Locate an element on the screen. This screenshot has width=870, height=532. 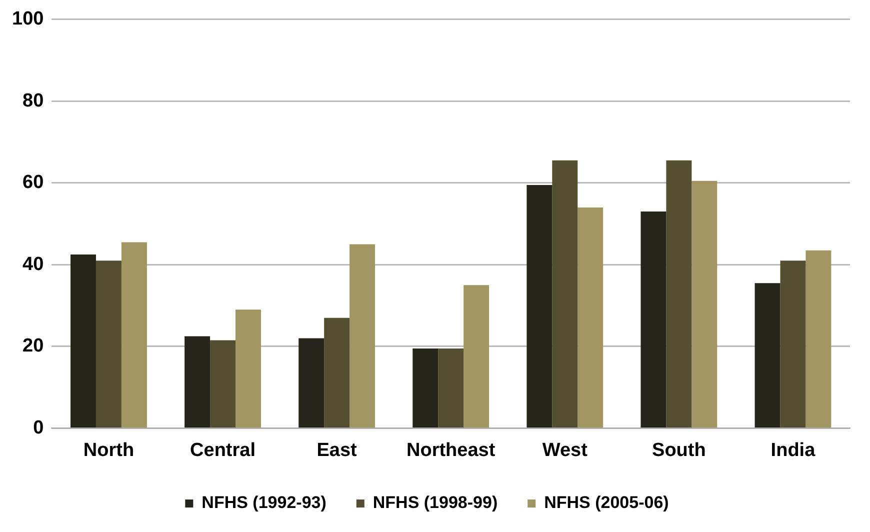
x-tick-label: South is located at coordinates (679, 450).